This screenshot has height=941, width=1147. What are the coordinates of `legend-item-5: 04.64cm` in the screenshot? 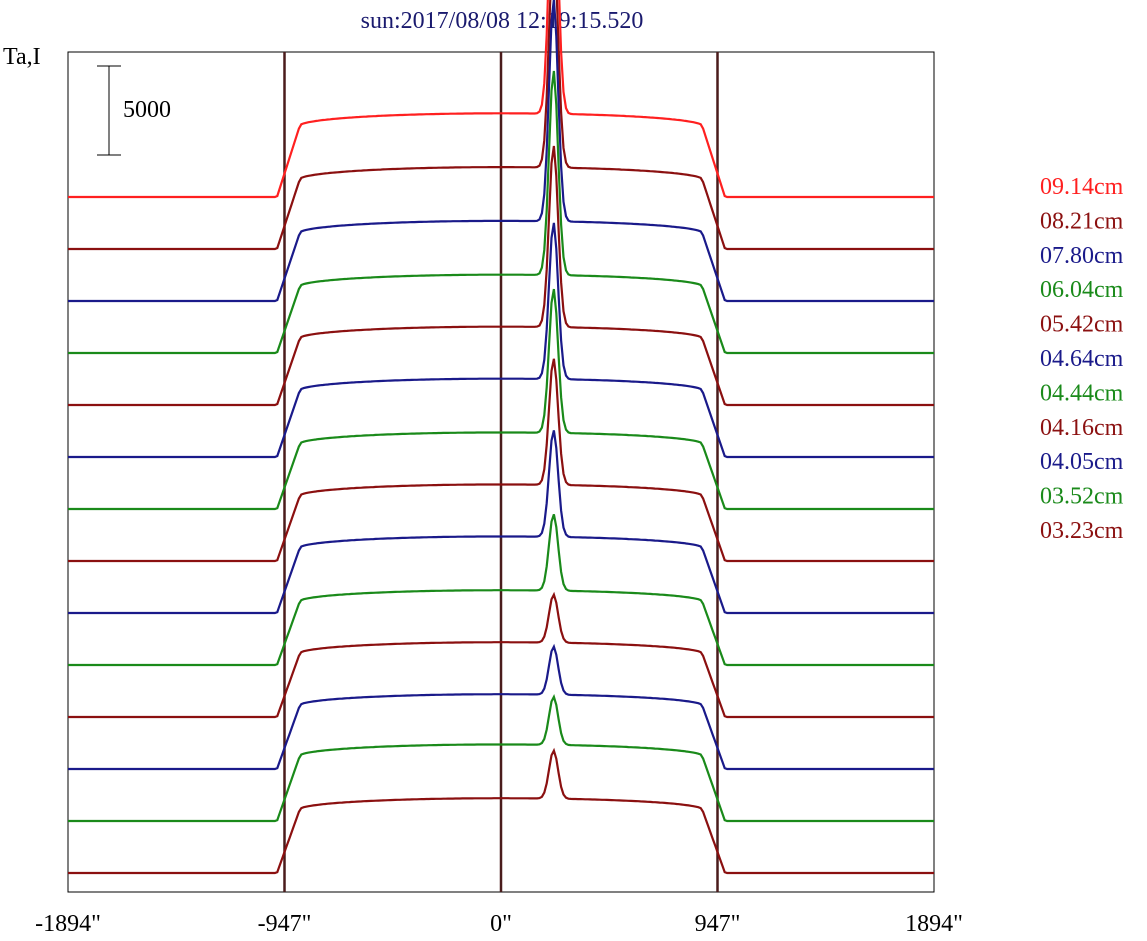 It's located at (1082, 359).